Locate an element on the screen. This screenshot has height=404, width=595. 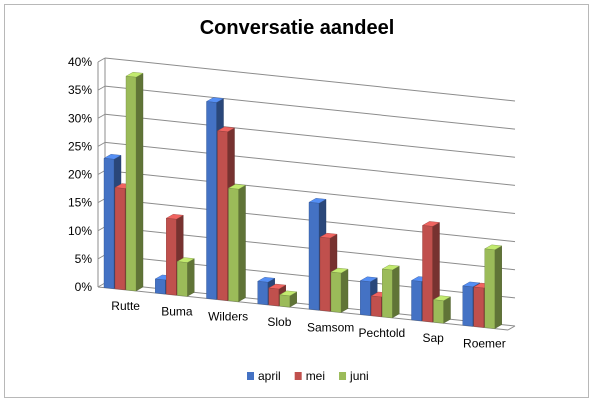
category-label: Wilders is located at coordinates (228, 317).